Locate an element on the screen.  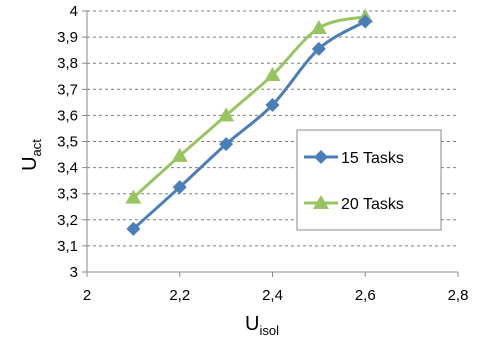
legend-label-15-tasks: 15 Tasks is located at coordinates (372, 158).